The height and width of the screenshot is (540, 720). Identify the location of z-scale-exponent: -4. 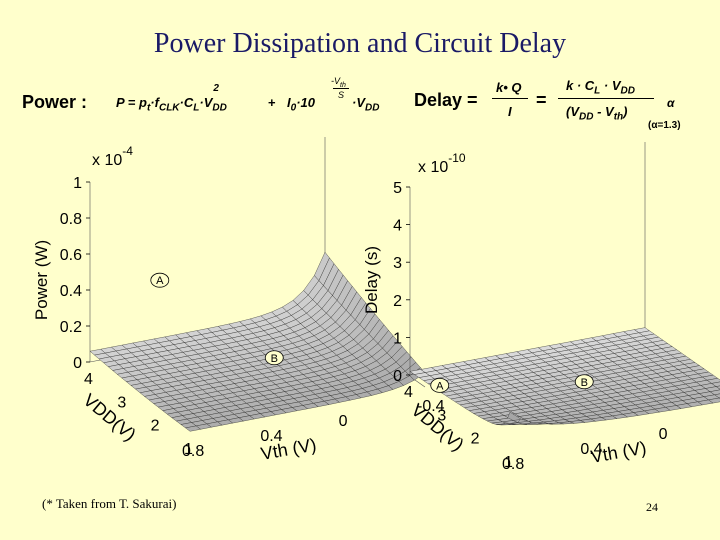
(127, 151).